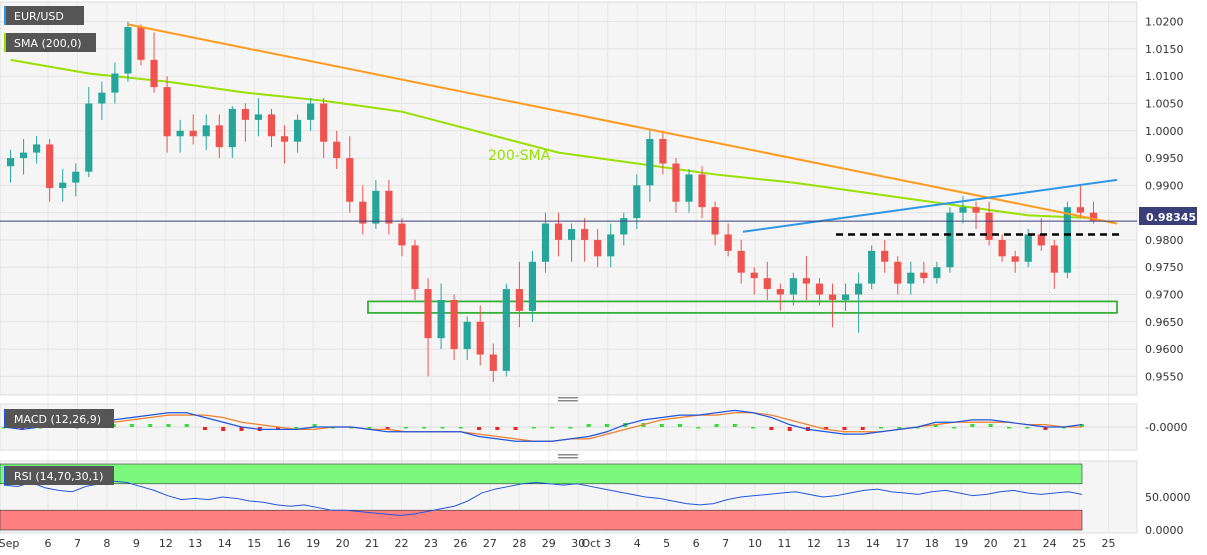 The width and height of the screenshot is (1207, 555). What do you see at coordinates (549, 543) in the screenshot?
I see `x-tick-label: 29` at bounding box center [549, 543].